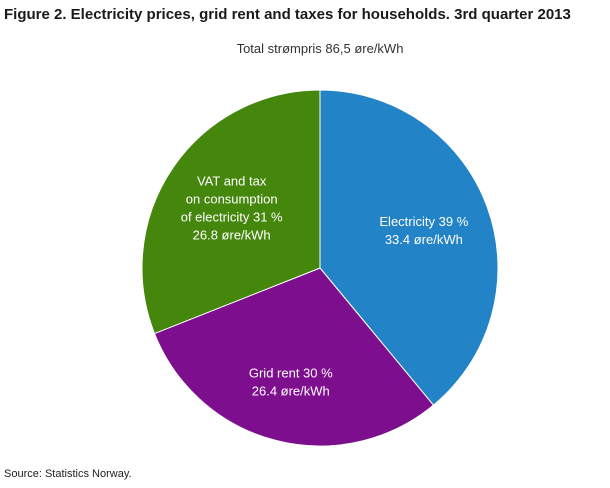 Image resolution: width=610 pixels, height=488 pixels. What do you see at coordinates (68, 474) in the screenshot?
I see `source-note: Source: Statistics Norway.` at bounding box center [68, 474].